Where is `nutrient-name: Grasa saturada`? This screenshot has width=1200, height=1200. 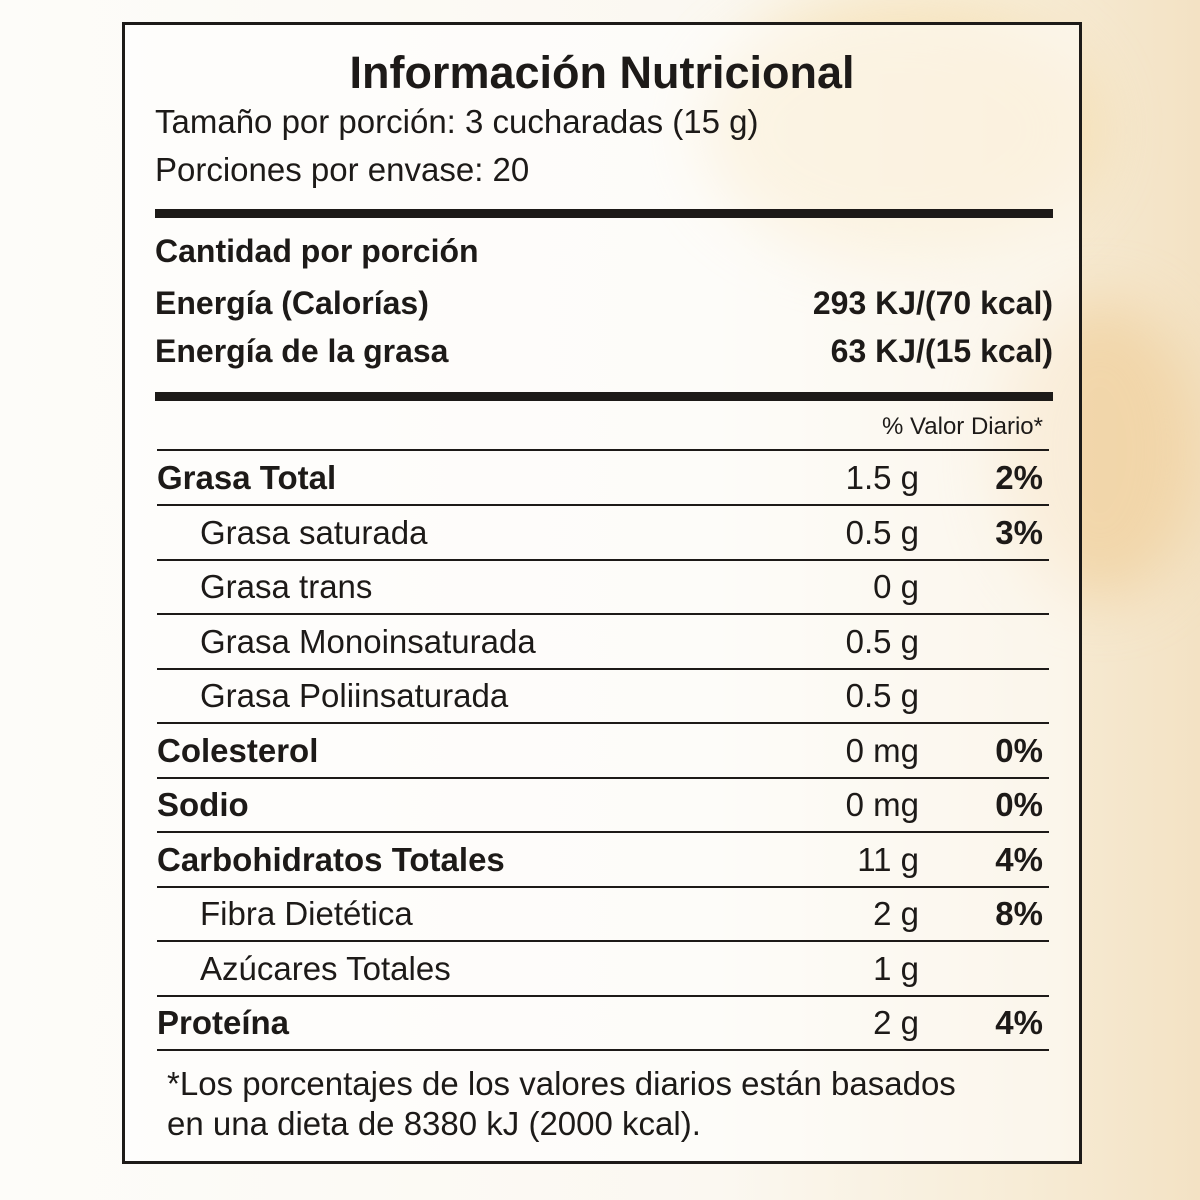
nutrient-name: Grasa saturada is located at coordinates (314, 532).